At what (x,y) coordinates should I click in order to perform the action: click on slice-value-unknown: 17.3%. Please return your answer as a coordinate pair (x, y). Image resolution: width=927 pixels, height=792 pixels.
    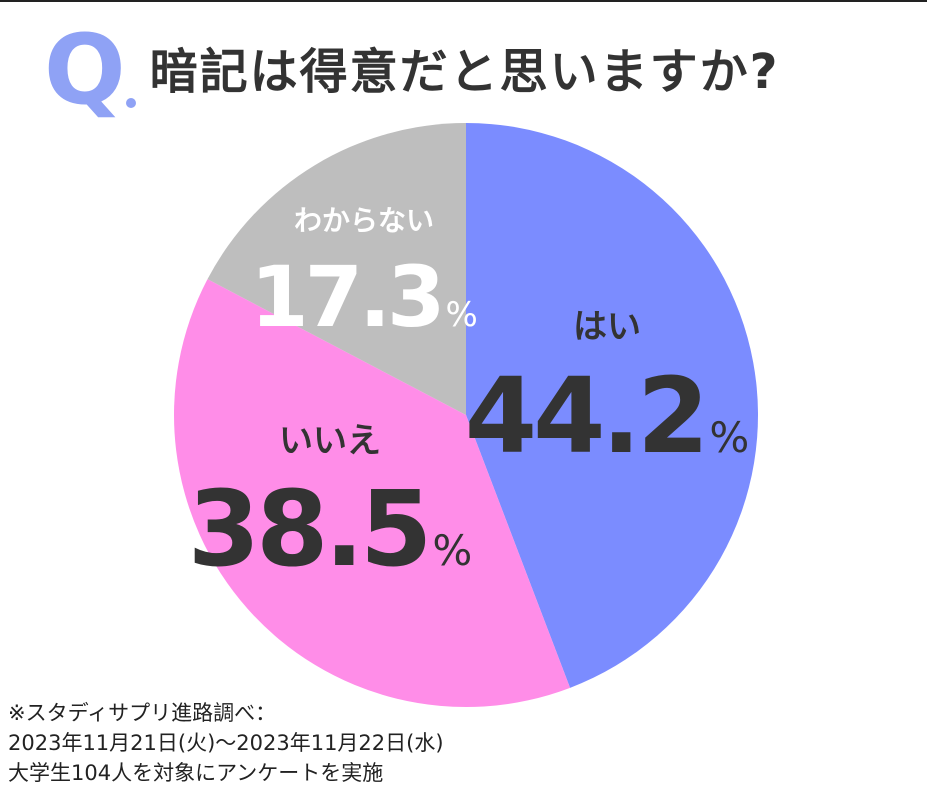
    Looking at the image, I should click on (364, 297).